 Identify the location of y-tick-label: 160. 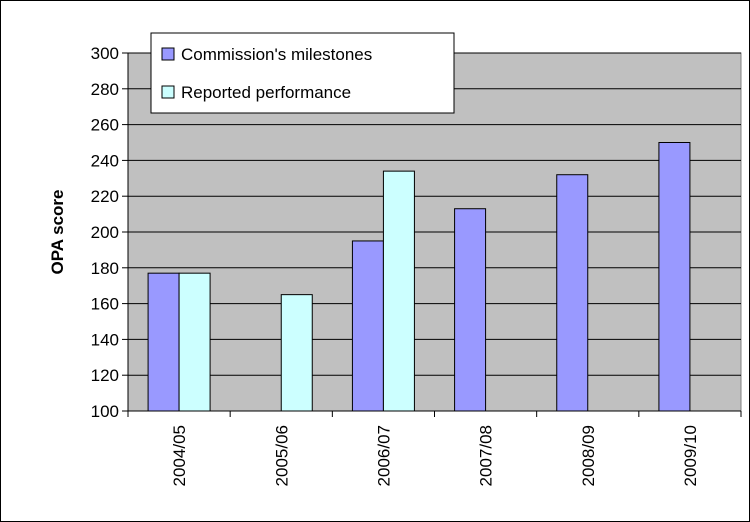
(105, 304).